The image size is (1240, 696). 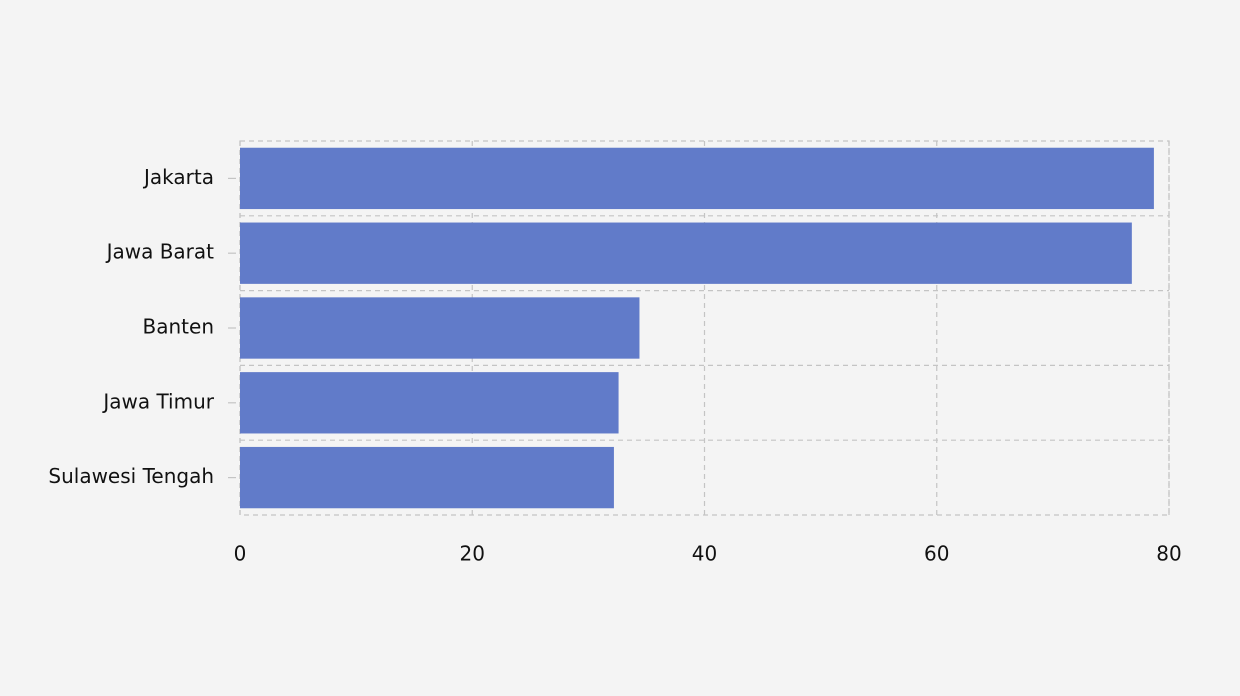 What do you see at coordinates (178, 177) in the screenshot?
I see `y-tick-label: Jakarta` at bounding box center [178, 177].